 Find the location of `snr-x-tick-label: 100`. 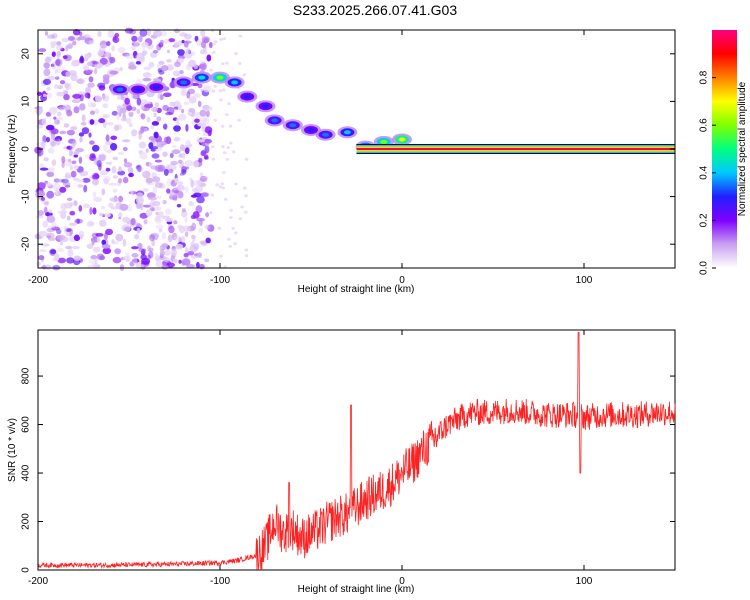

snr-x-tick-label: 100 is located at coordinates (584, 581).